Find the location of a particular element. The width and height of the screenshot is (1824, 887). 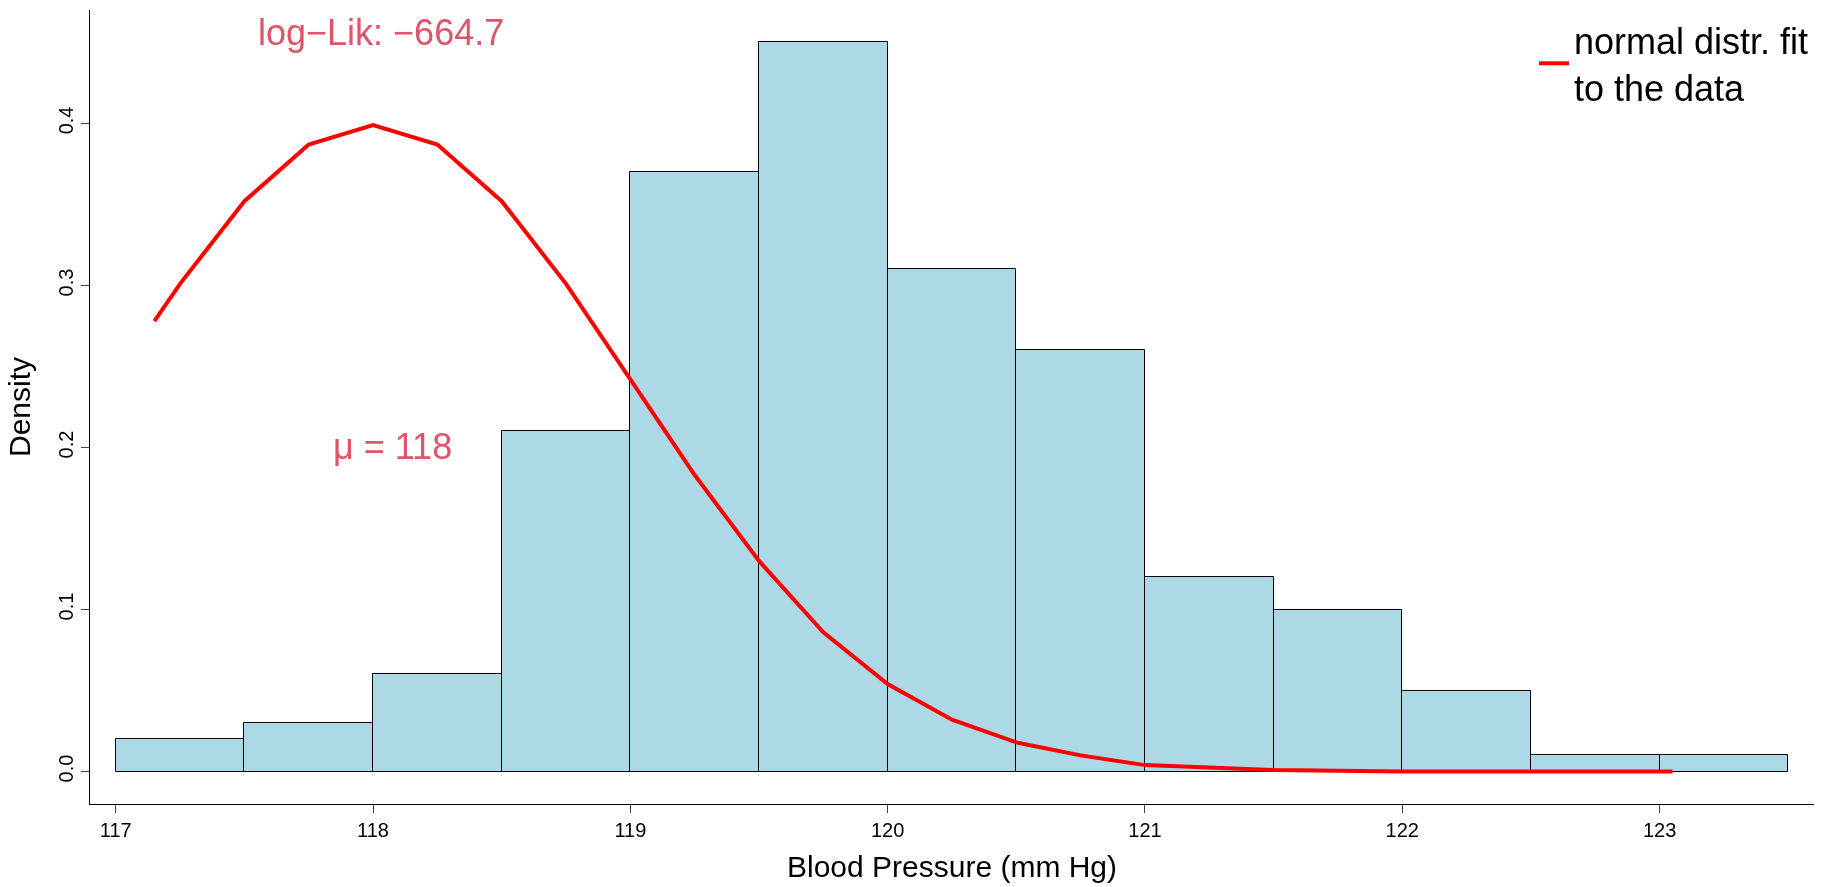

y-tick-label: 0.0 is located at coordinates (66, 768).